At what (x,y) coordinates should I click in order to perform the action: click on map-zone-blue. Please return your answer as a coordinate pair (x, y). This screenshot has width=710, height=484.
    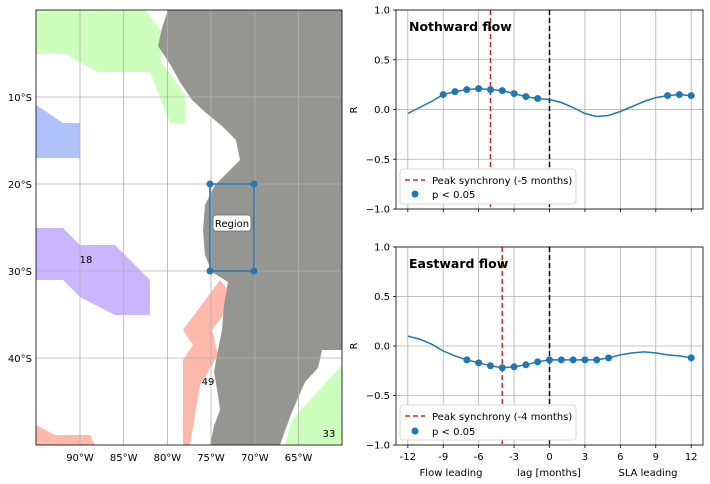
    Looking at the image, I should click on (58, 131).